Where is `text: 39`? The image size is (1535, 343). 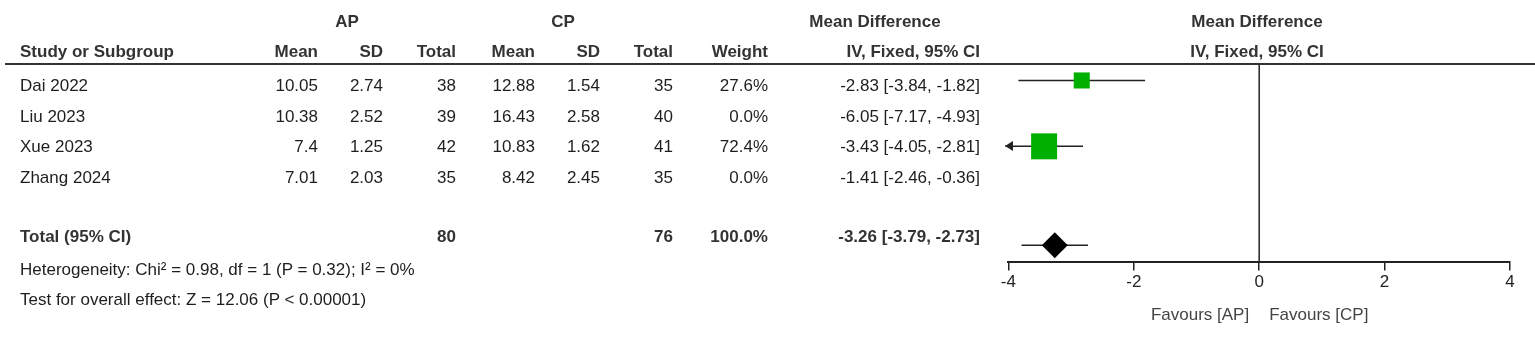 text: 39 is located at coordinates (446, 116).